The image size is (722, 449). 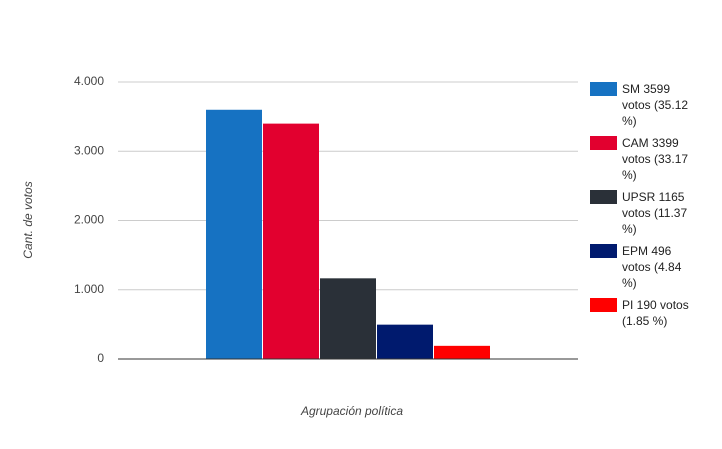 What do you see at coordinates (89, 81) in the screenshot?
I see `y-tick-label: 4.000` at bounding box center [89, 81].